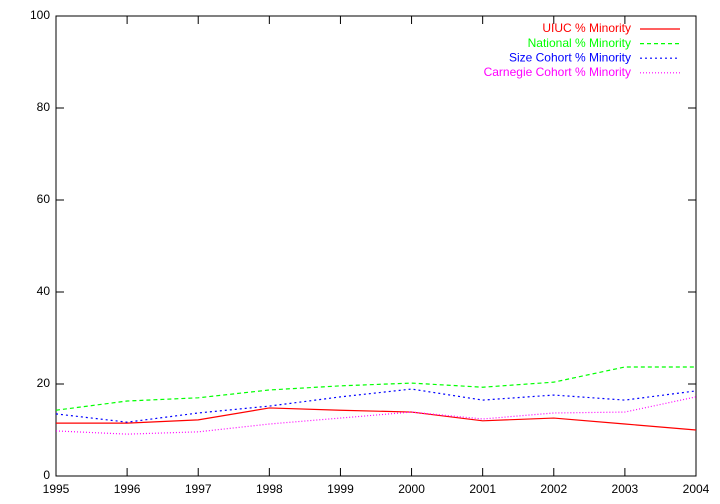 This screenshot has height=504, width=720. What do you see at coordinates (44, 199) in the screenshot?
I see `y-tick-label: 60` at bounding box center [44, 199].